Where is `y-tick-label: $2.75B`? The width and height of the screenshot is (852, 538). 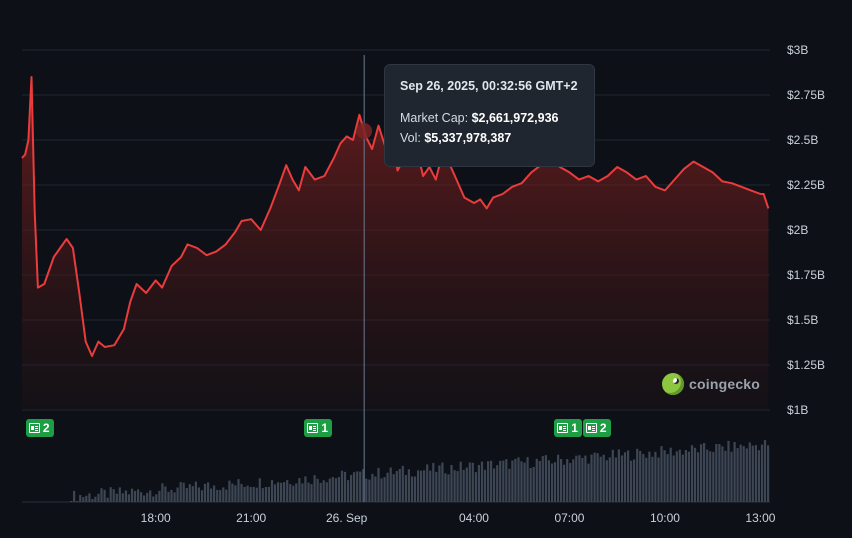
y-tick-label: $2.75B is located at coordinates (806, 95).